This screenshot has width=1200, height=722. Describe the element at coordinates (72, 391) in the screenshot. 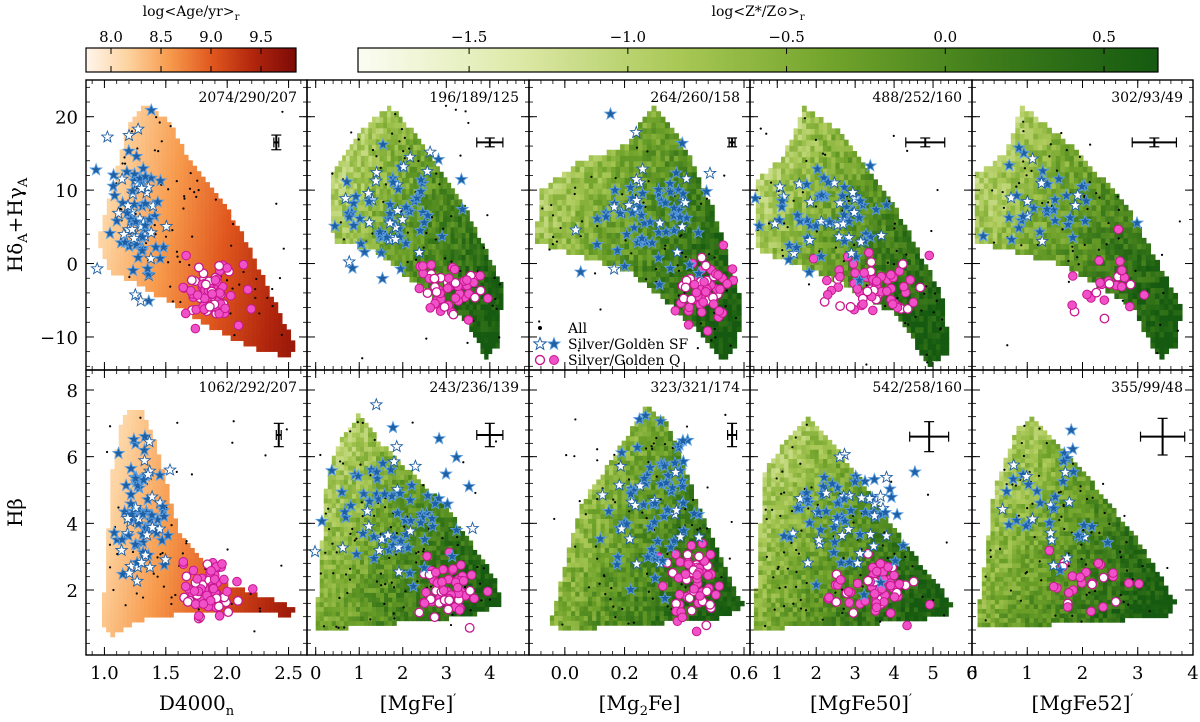

I see `y-tick-label: 8` at that location.